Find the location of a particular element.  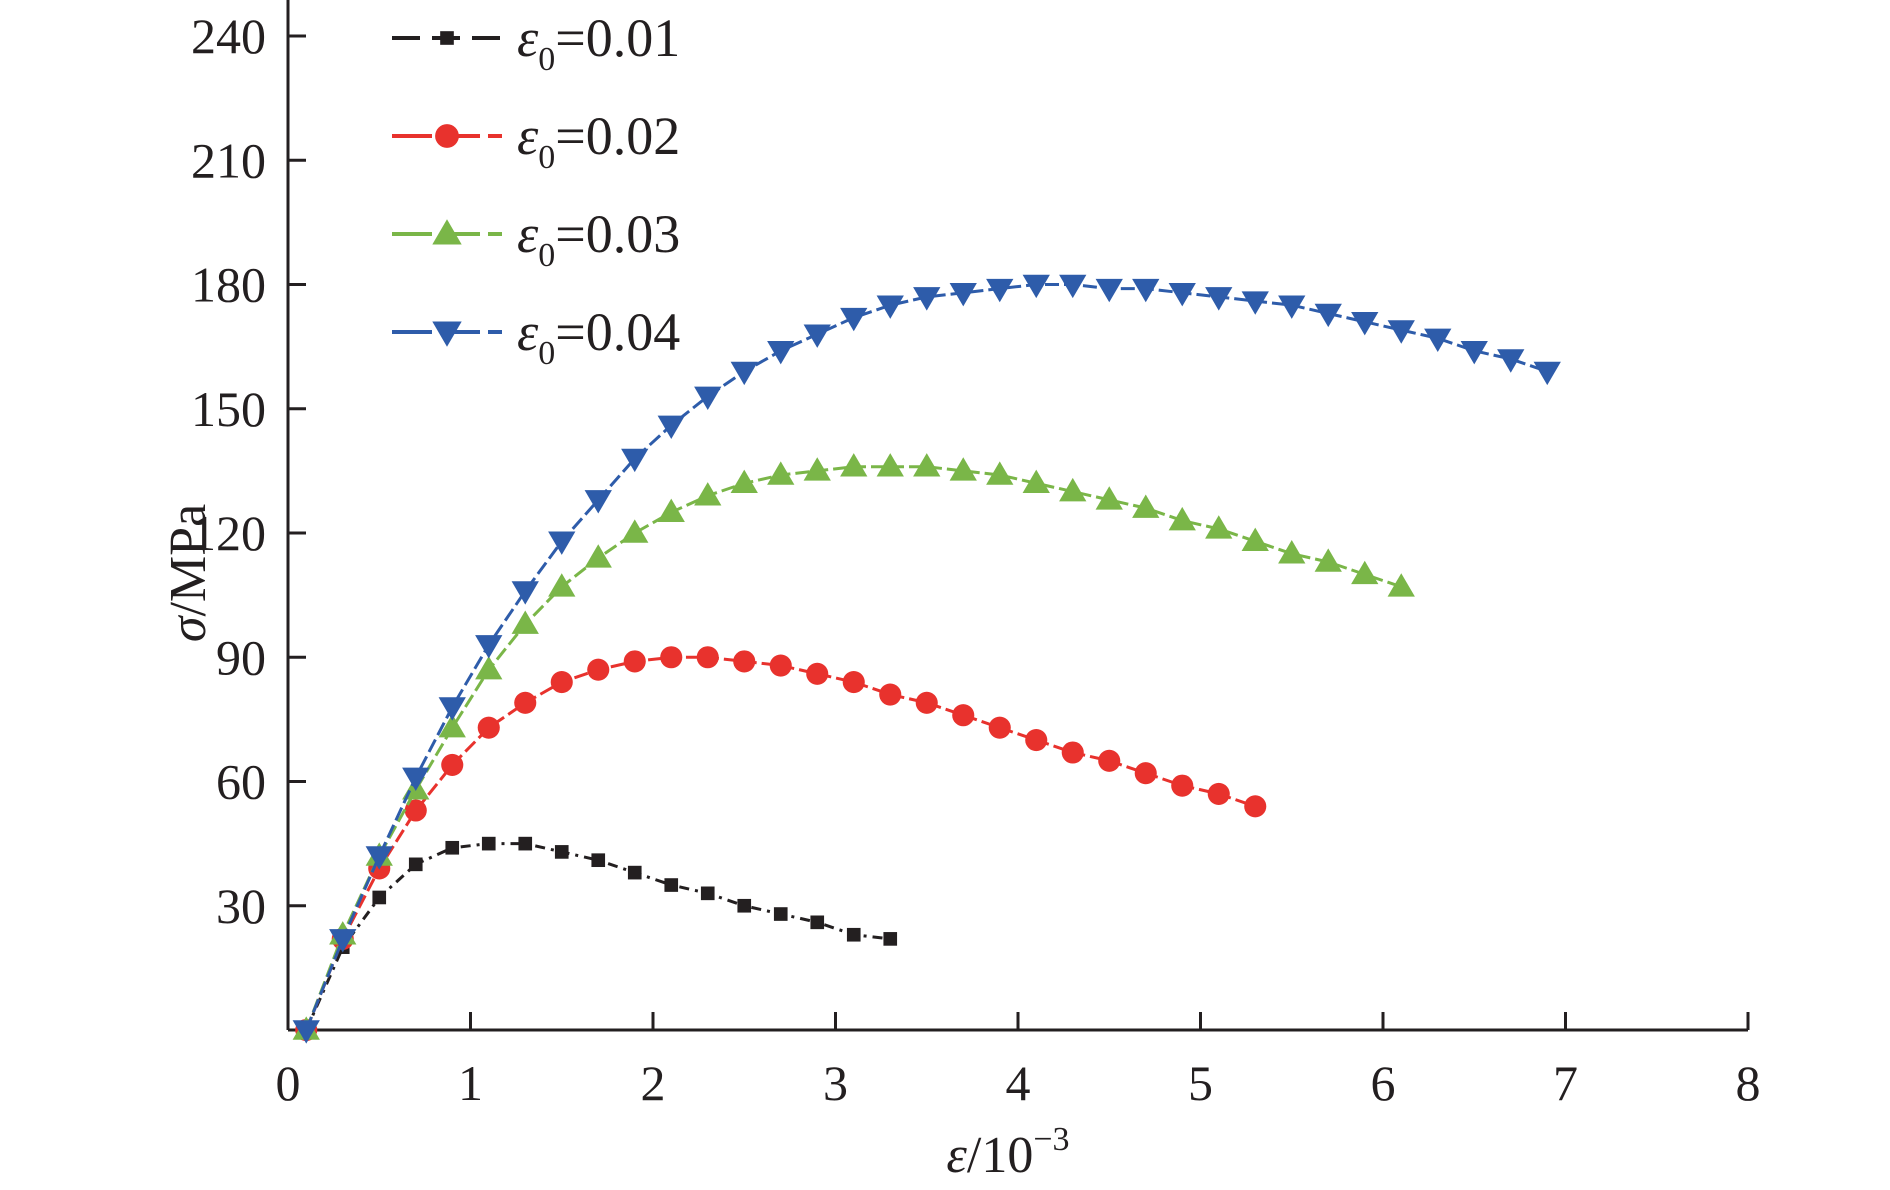

x-tick-label: 5 is located at coordinates (1200, 1083).